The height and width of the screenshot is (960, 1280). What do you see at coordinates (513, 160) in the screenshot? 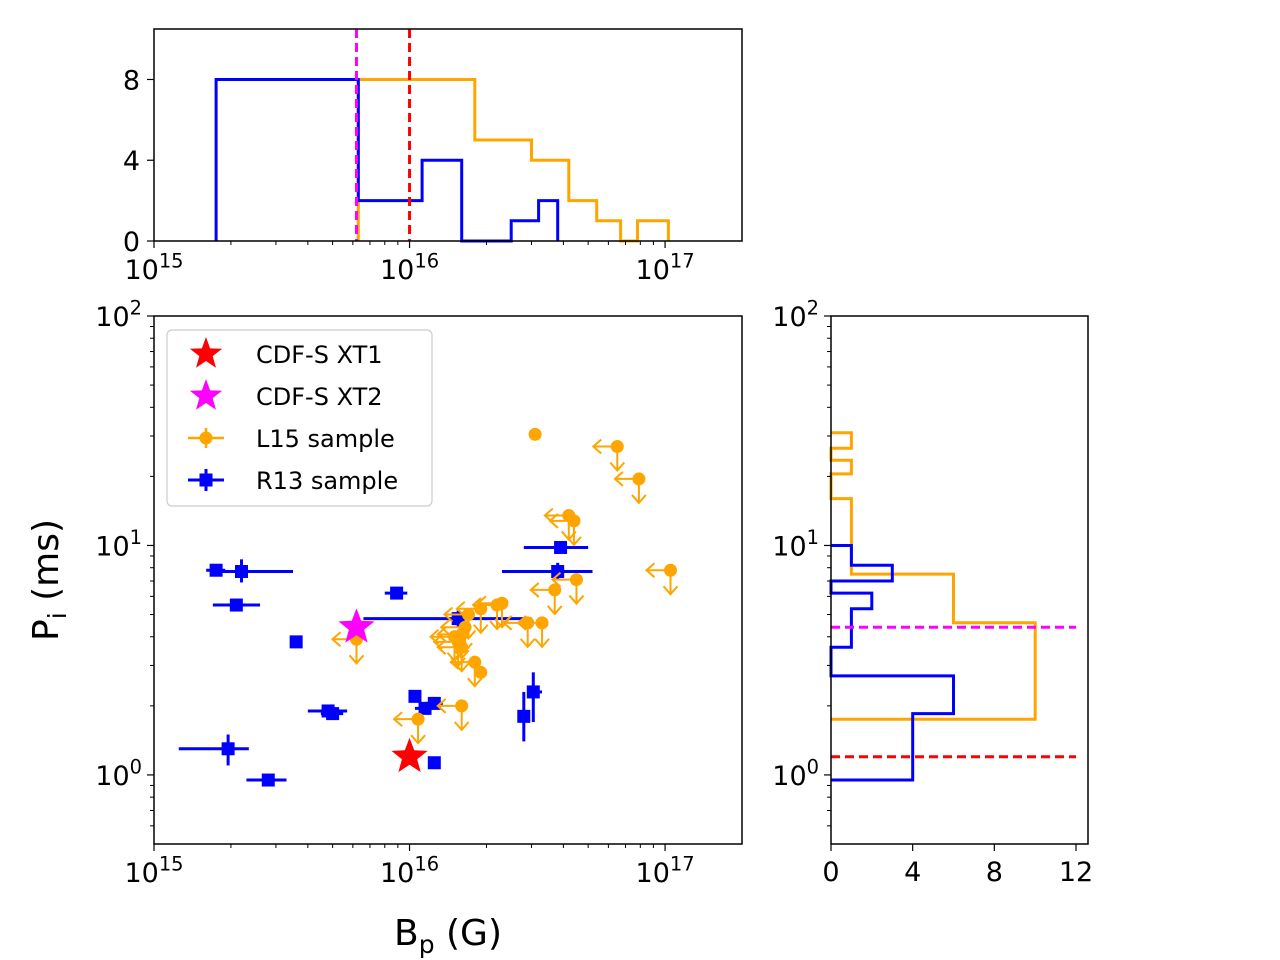
I see `top-hist-l15-step` at bounding box center [513, 160].